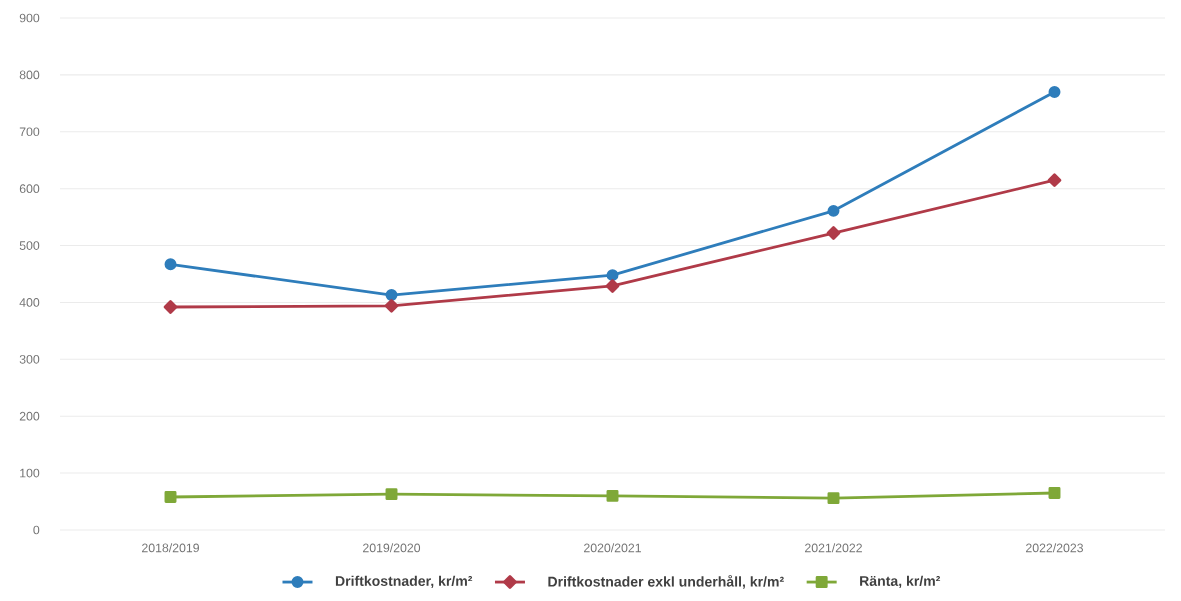 The width and height of the screenshot is (1181, 601). What do you see at coordinates (29, 189) in the screenshot?
I see `y-tick-label: 600` at bounding box center [29, 189].